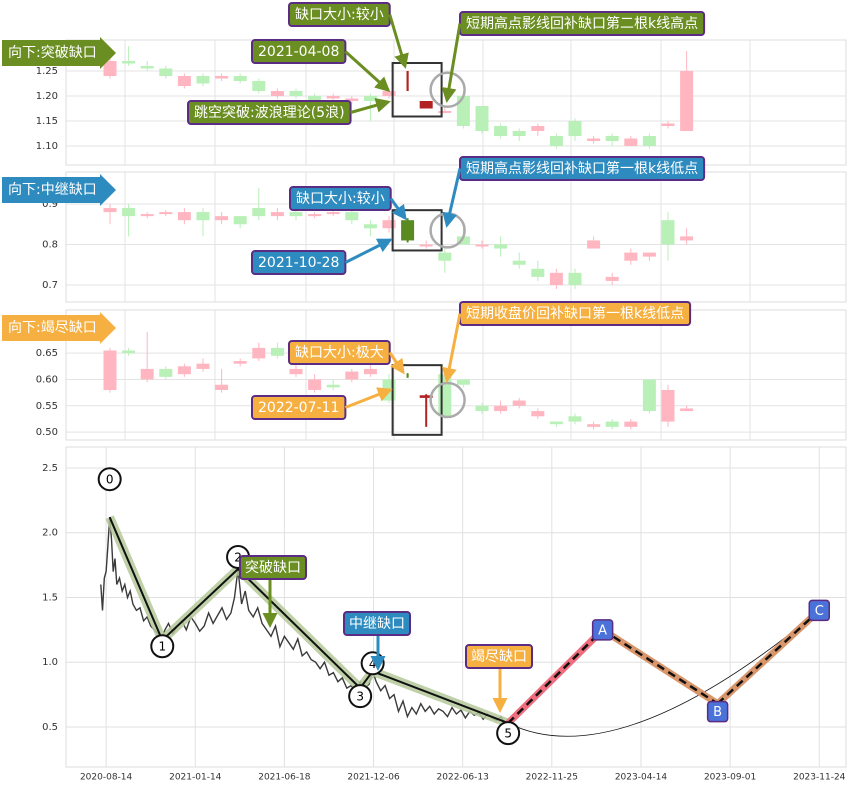  Describe the element at coordinates (339, 352) in the screenshot. I see `callout: 缺口大小:极大` at that location.